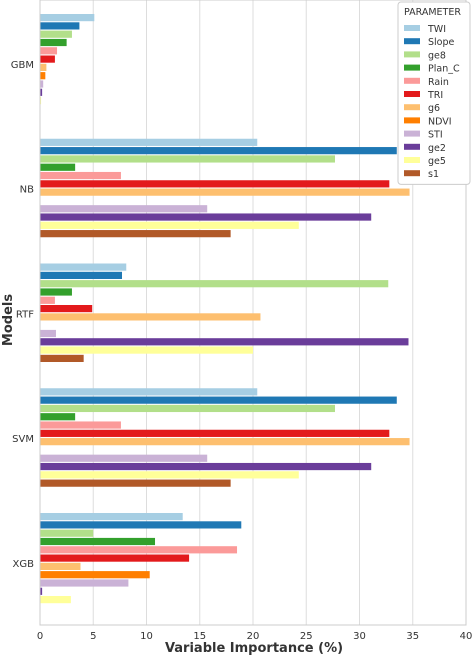  Describe the element at coordinates (215, 184) in the screenshot. I see `bar-nb-tri` at that location.